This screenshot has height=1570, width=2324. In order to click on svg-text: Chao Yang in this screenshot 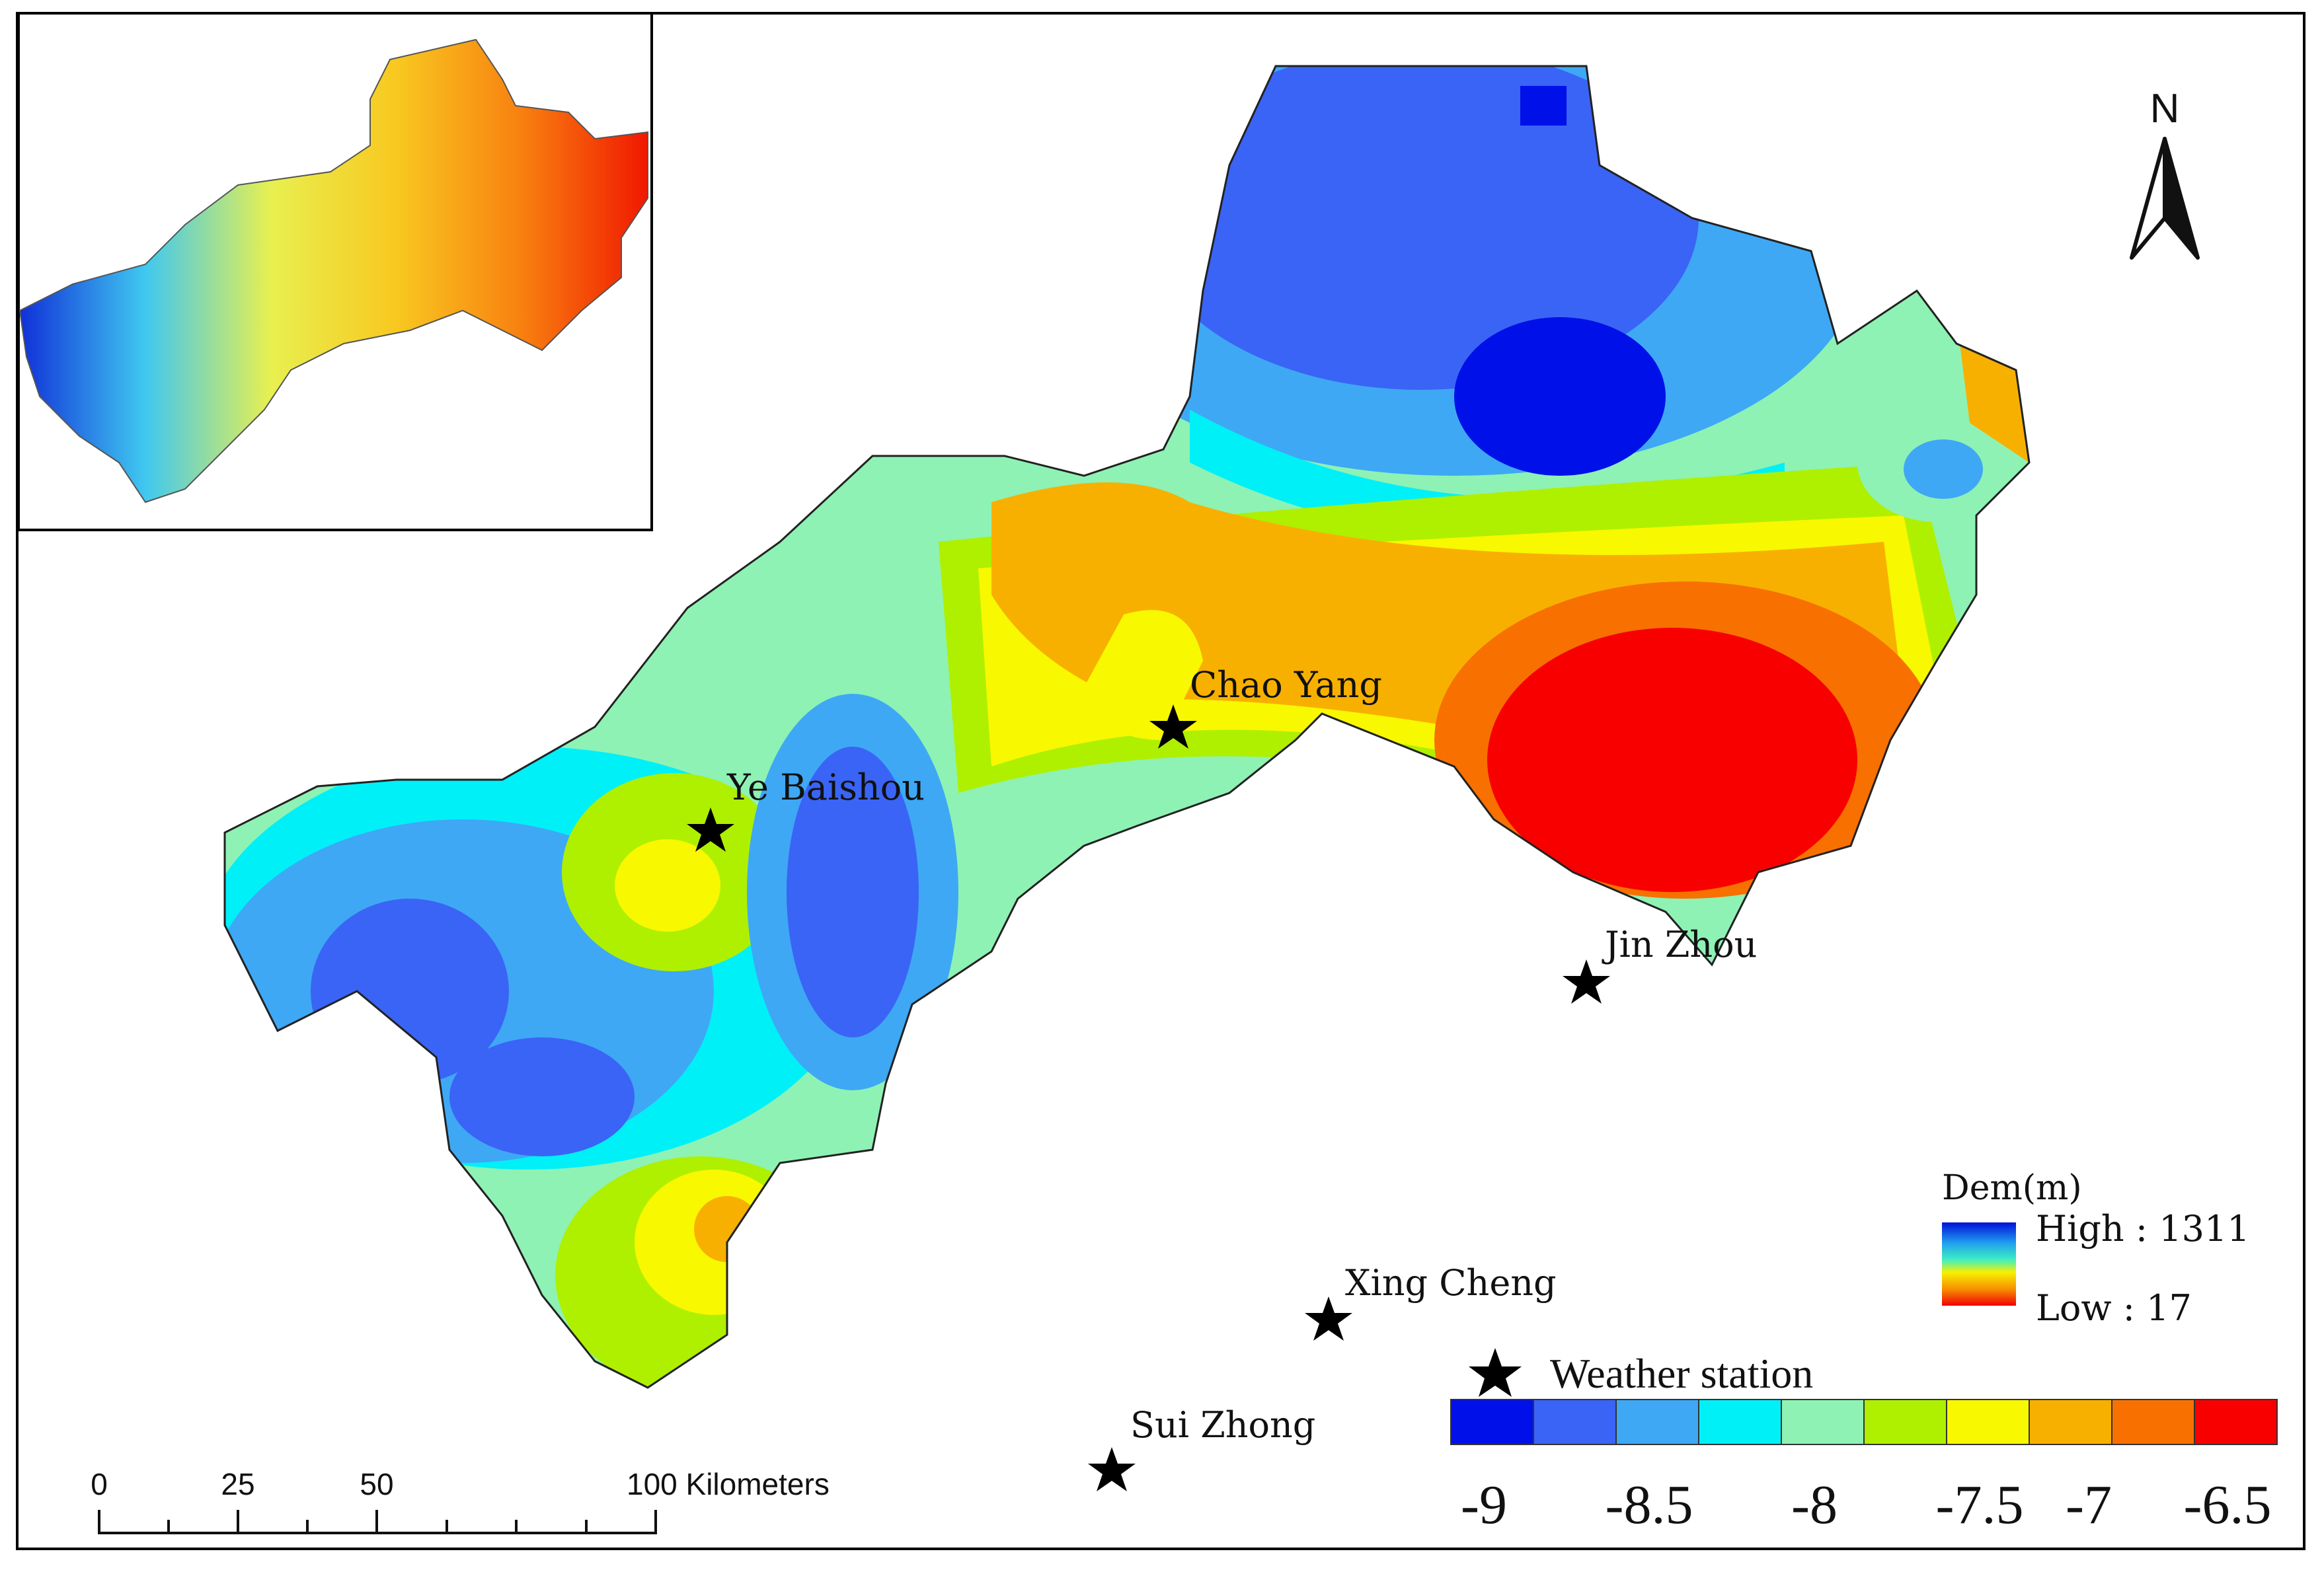, I will do `click(1286, 685)`.